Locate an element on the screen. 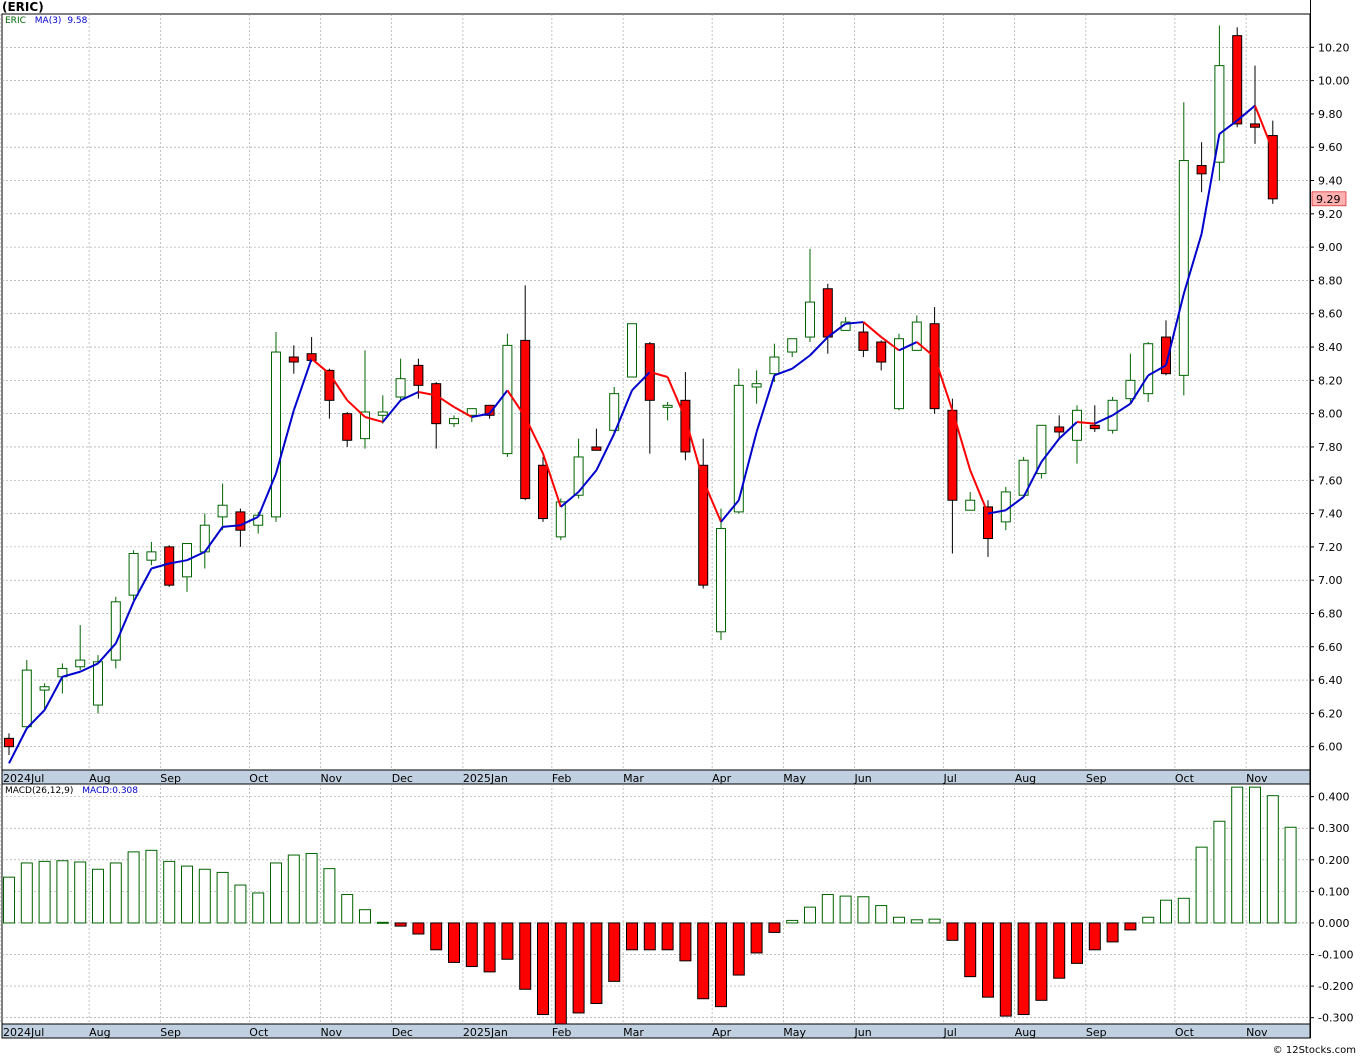 This screenshot has height=1056, width=1360. macd-x-label: 2024Jul is located at coordinates (23, 1032).